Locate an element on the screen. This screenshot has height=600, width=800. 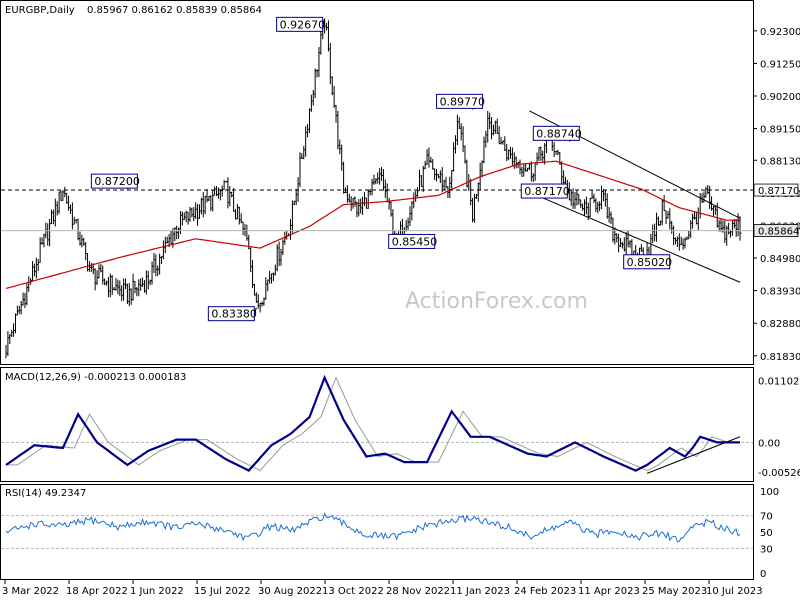
rsi-line is located at coordinates (373, 527).